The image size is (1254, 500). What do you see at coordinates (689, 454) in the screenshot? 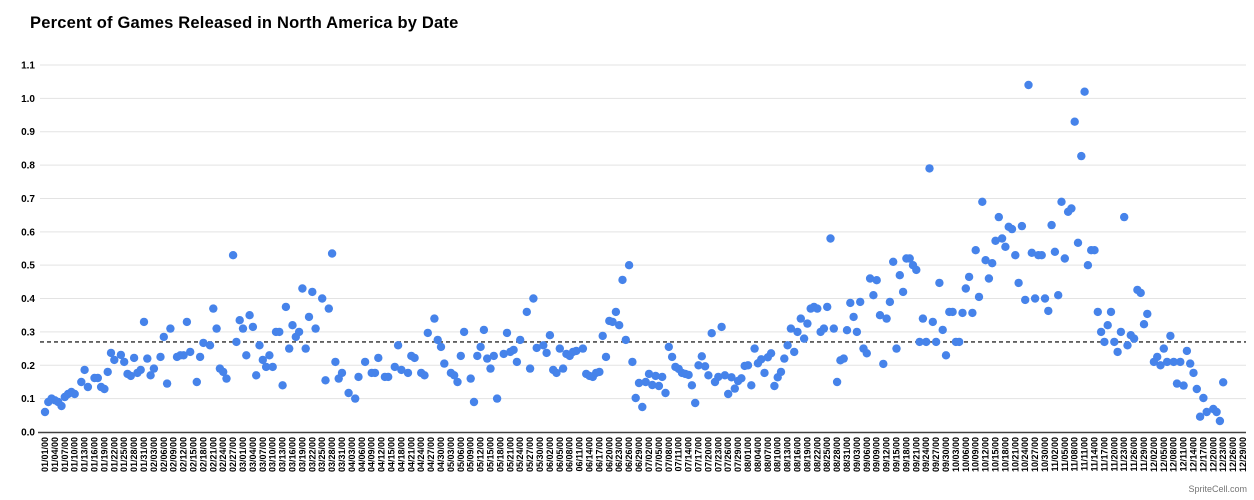
I see `x-tick-label: 07/14/00` at bounding box center [689, 454].